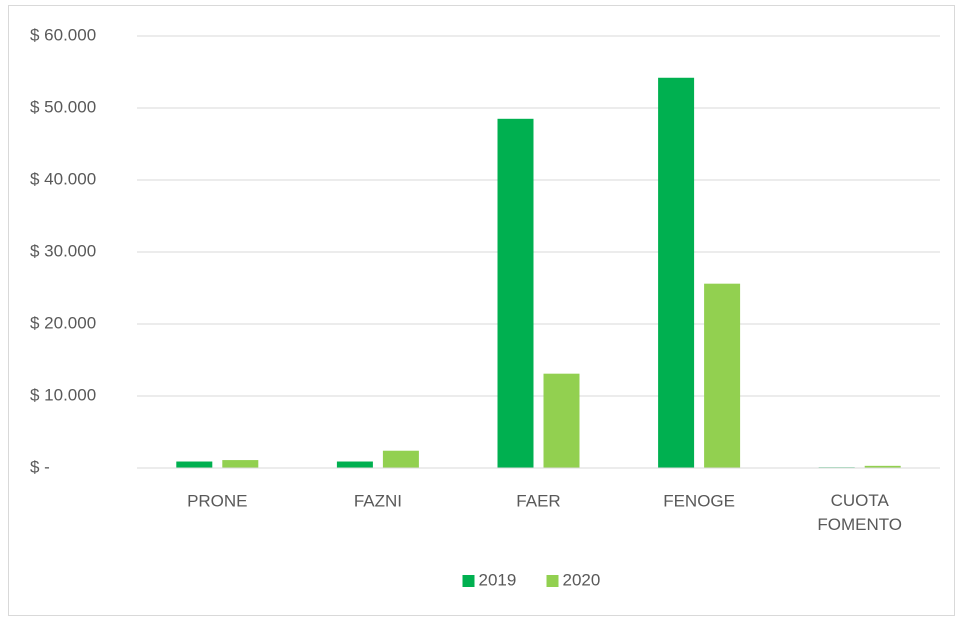 This screenshot has height=617, width=956. Describe the element at coordinates (40, 466) in the screenshot. I see `y-tick-label: $ -` at that location.